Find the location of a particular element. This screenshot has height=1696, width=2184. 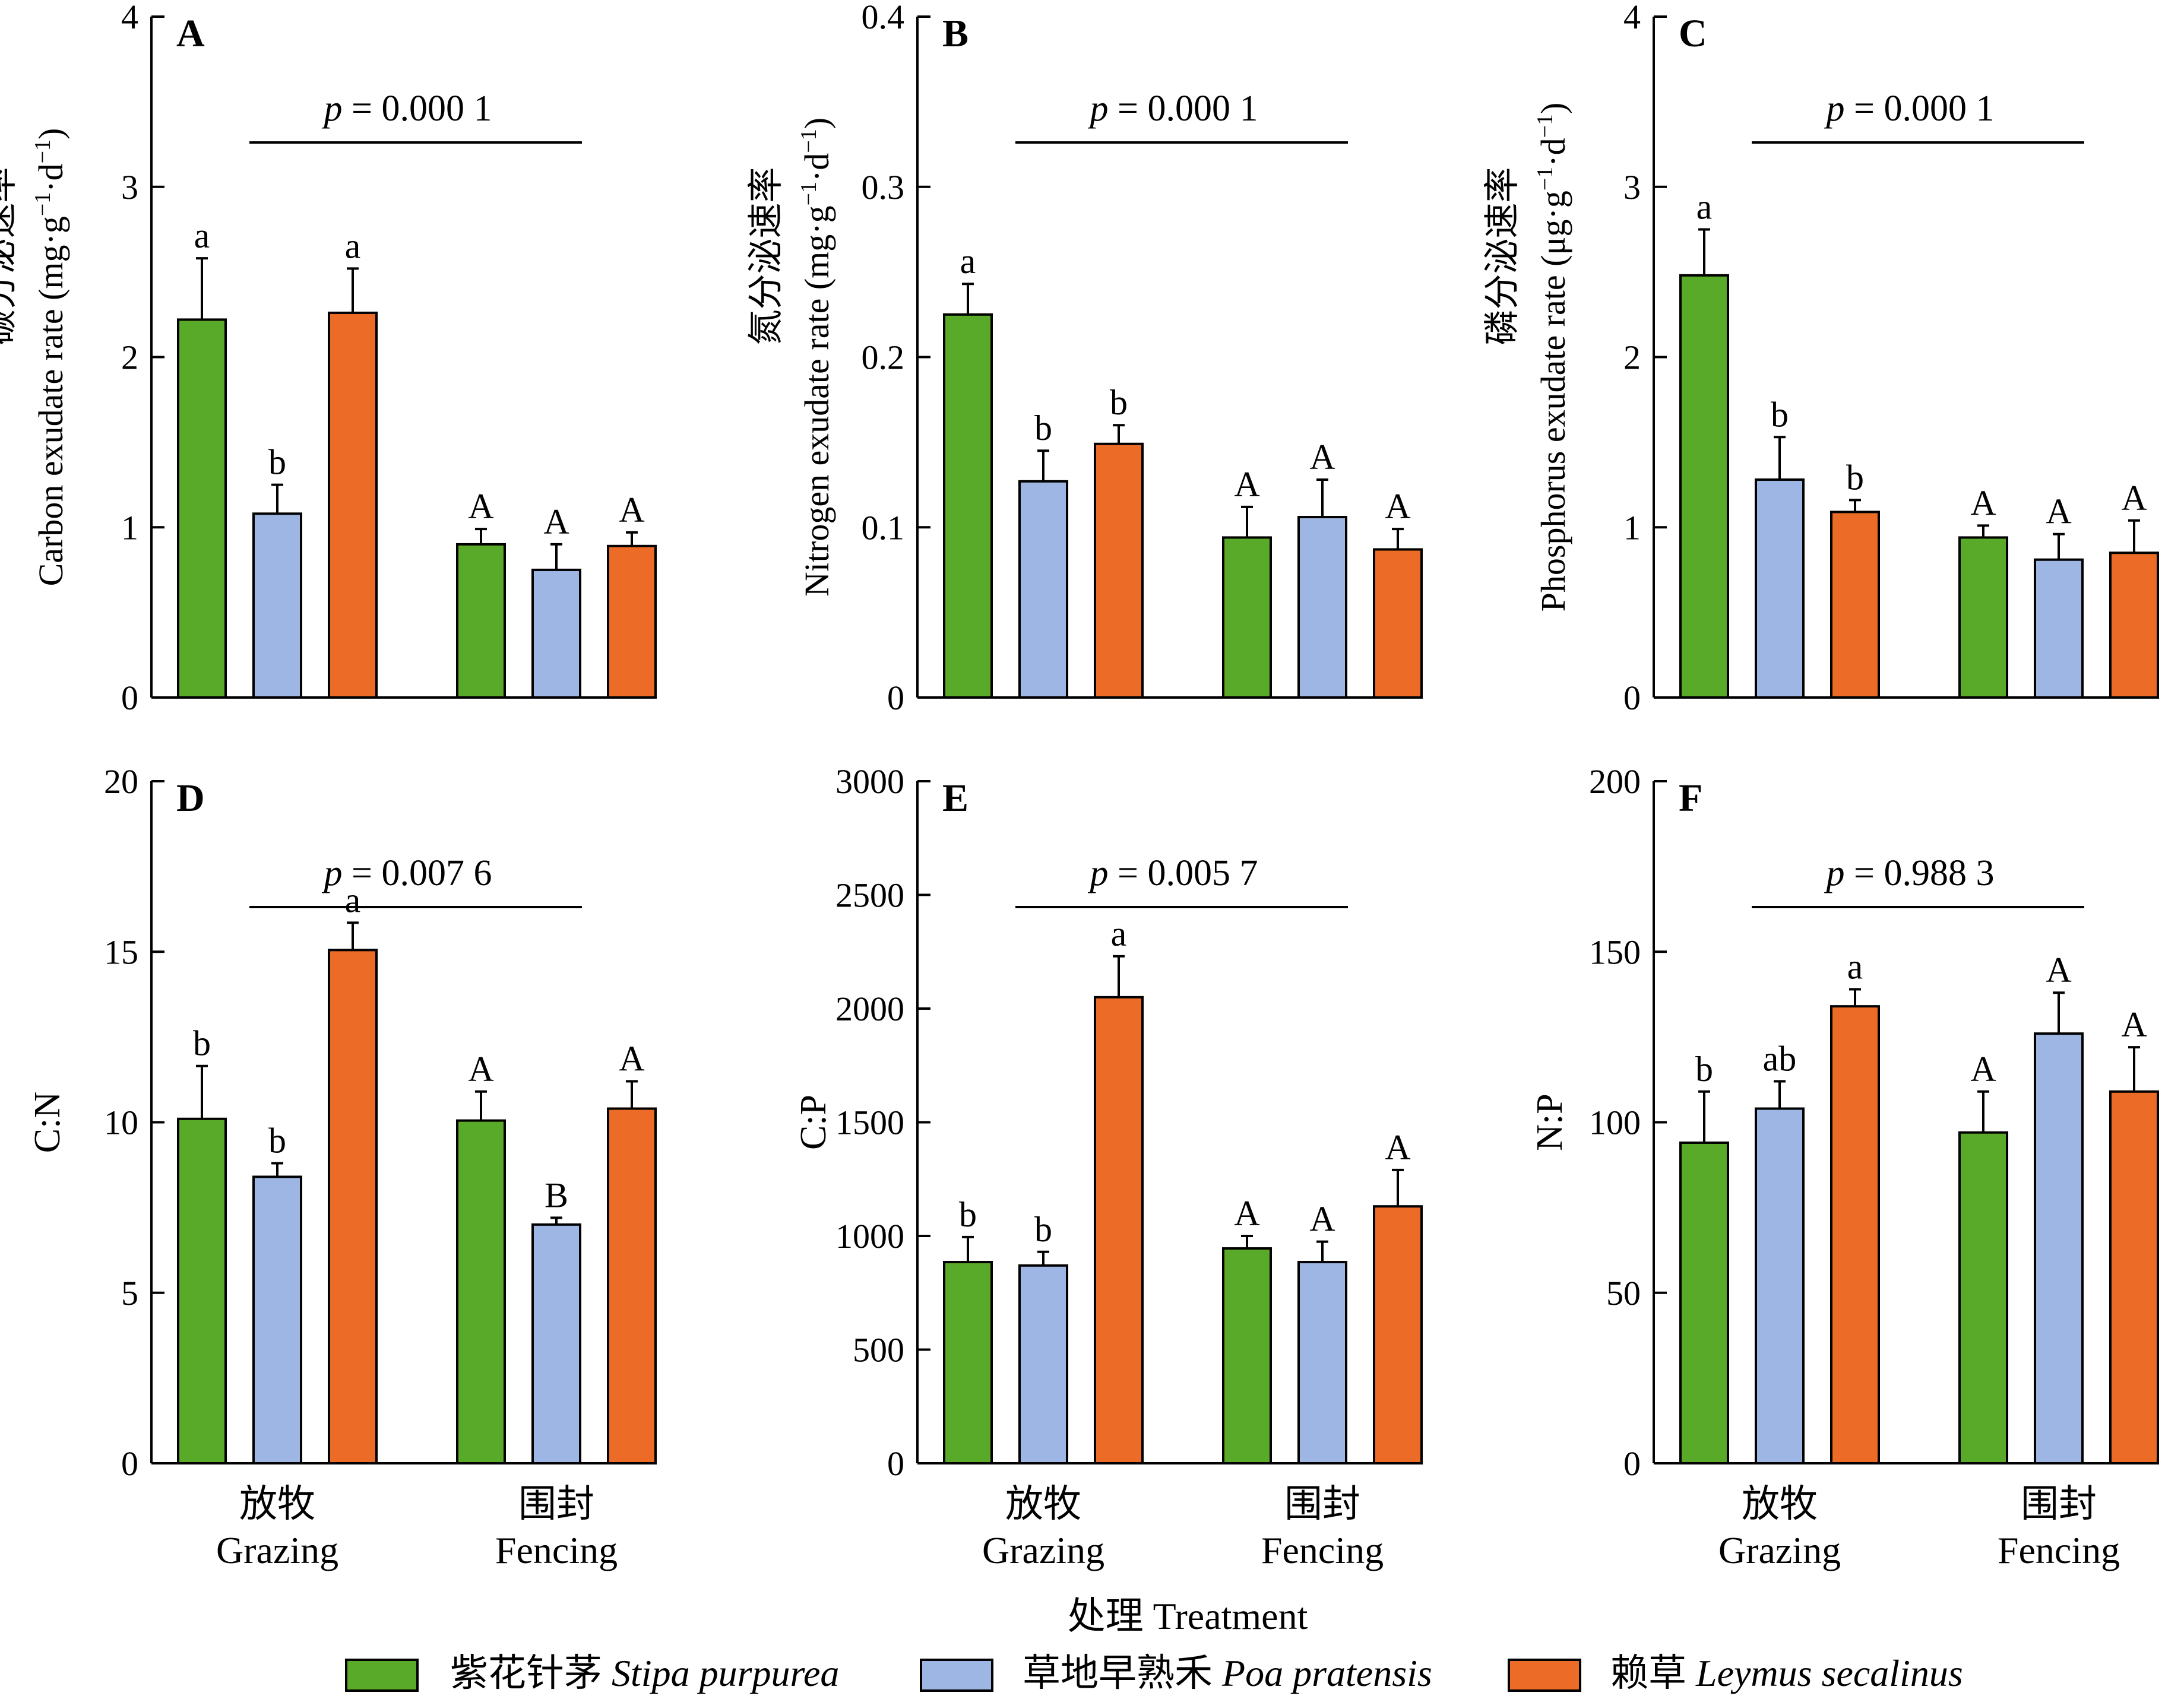

p-value: p = 0.007 6 is located at coordinates (407, 873).